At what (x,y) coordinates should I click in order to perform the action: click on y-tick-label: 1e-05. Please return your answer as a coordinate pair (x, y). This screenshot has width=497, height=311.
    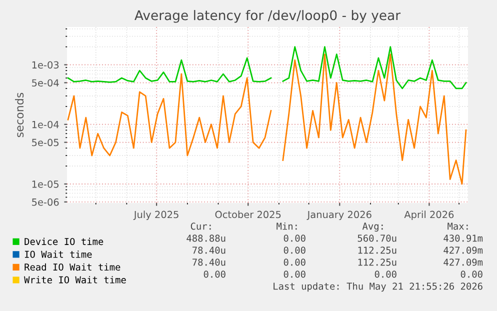
    Looking at the image, I should click on (45, 184).